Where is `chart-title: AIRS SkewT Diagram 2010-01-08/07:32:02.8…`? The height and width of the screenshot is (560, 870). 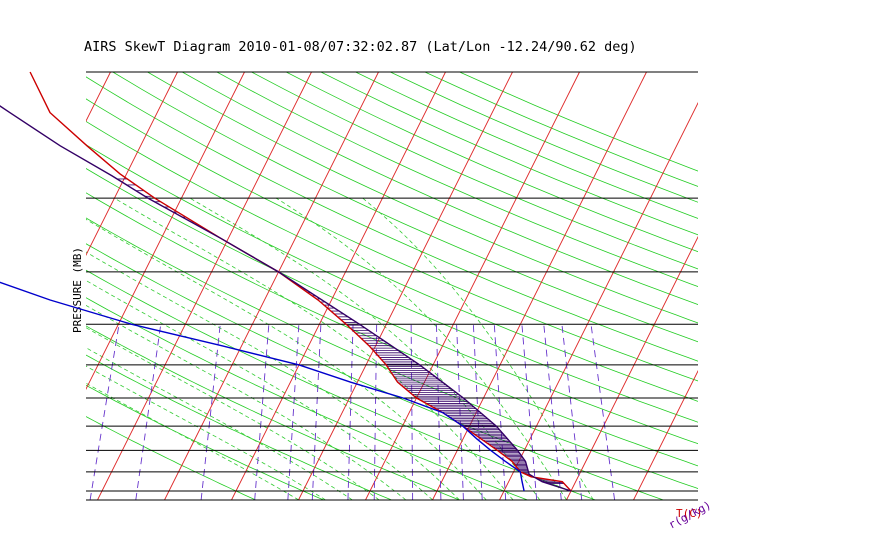 chart-title: AIRS SkewT Diagram 2010-01-08/07:32:02.8… is located at coordinates (360, 47).